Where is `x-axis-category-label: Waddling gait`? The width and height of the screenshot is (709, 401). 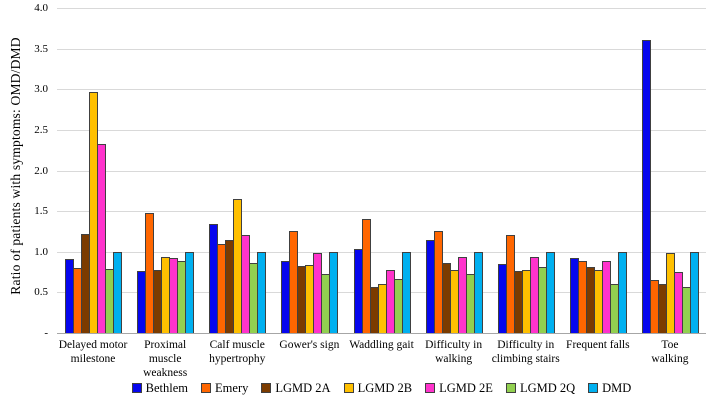
x-axis-category-label: Waddling gait is located at coordinates (381, 345).